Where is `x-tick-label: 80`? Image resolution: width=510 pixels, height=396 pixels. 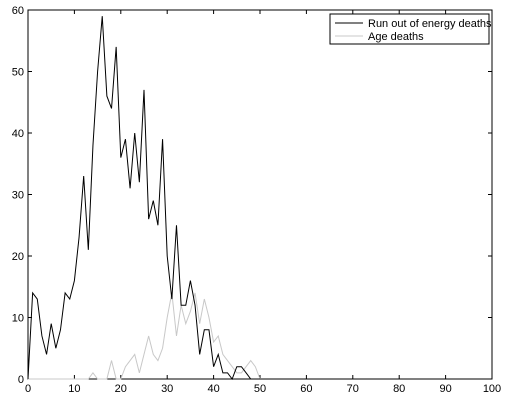
x-tick-label: 80 is located at coordinates (399, 389).